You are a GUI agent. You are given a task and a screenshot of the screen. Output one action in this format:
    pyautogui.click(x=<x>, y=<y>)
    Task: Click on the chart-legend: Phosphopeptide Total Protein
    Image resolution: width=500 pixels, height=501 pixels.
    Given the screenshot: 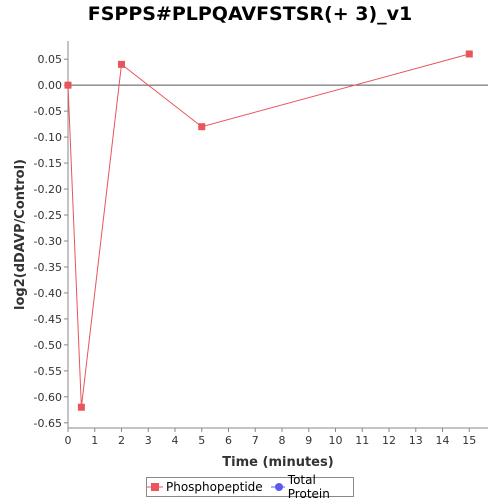 What is the action you would take?
    pyautogui.click(x=250, y=487)
    